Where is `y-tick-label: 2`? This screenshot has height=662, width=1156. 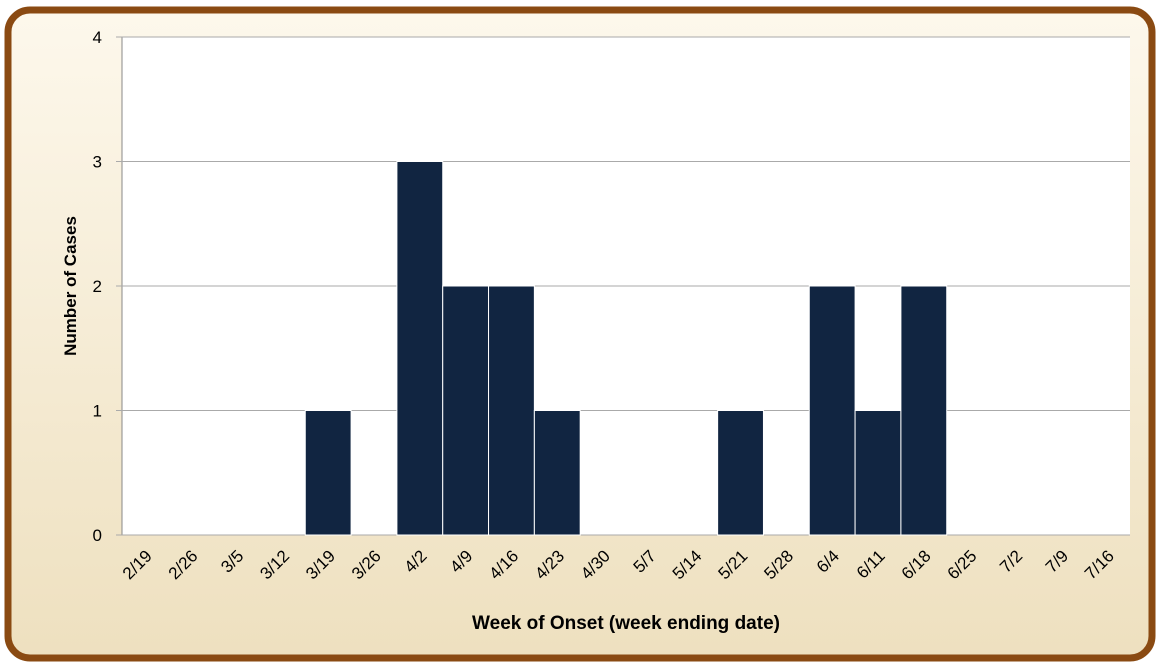
y-tick-label: 2 is located at coordinates (97, 286).